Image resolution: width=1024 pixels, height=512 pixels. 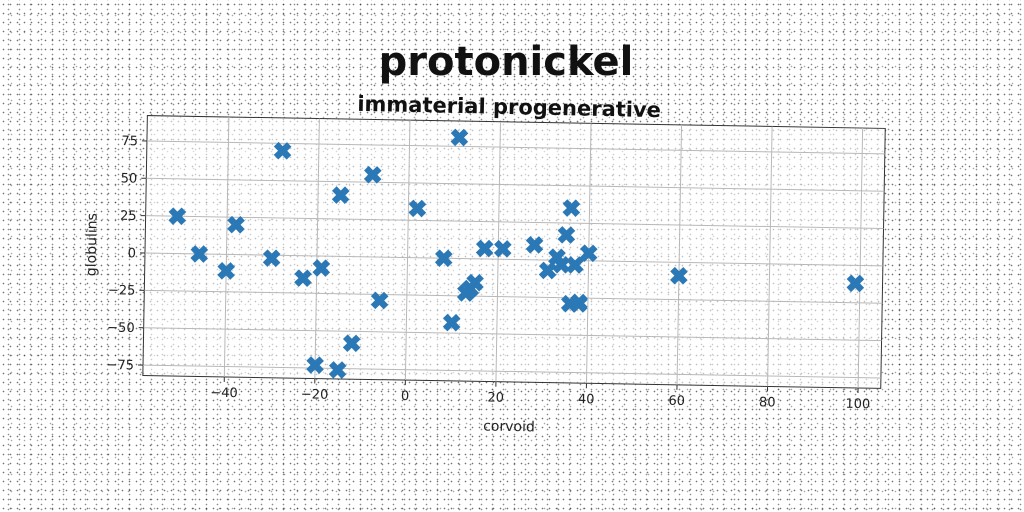 I want to click on x-tick-label: −40, so click(x=224, y=393).